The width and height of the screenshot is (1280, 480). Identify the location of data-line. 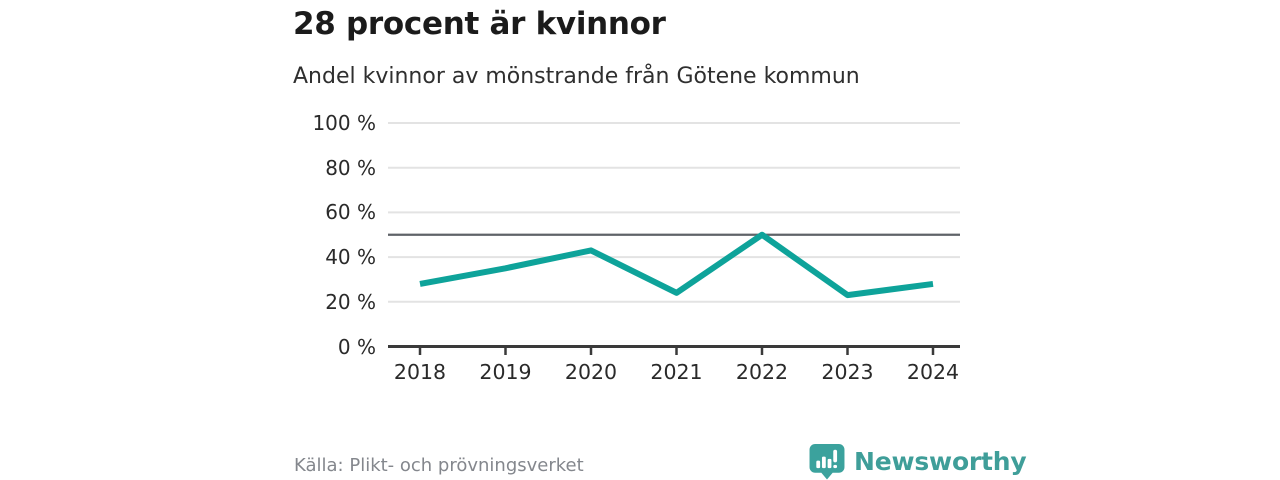
(676, 265).